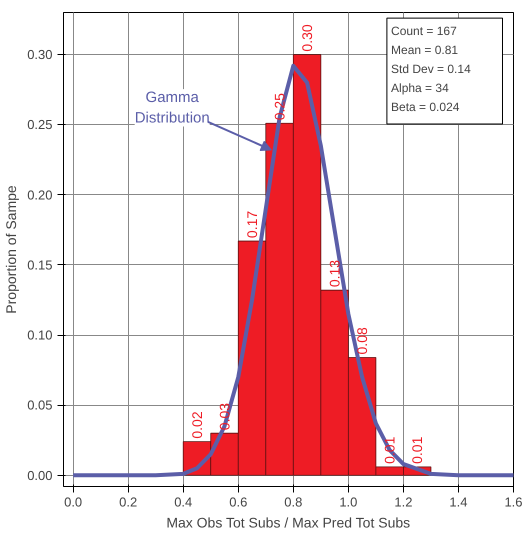 This screenshot has width=527, height=533. Describe the element at coordinates (172, 108) in the screenshot. I see `annotation: Gamma Distribution` at that location.